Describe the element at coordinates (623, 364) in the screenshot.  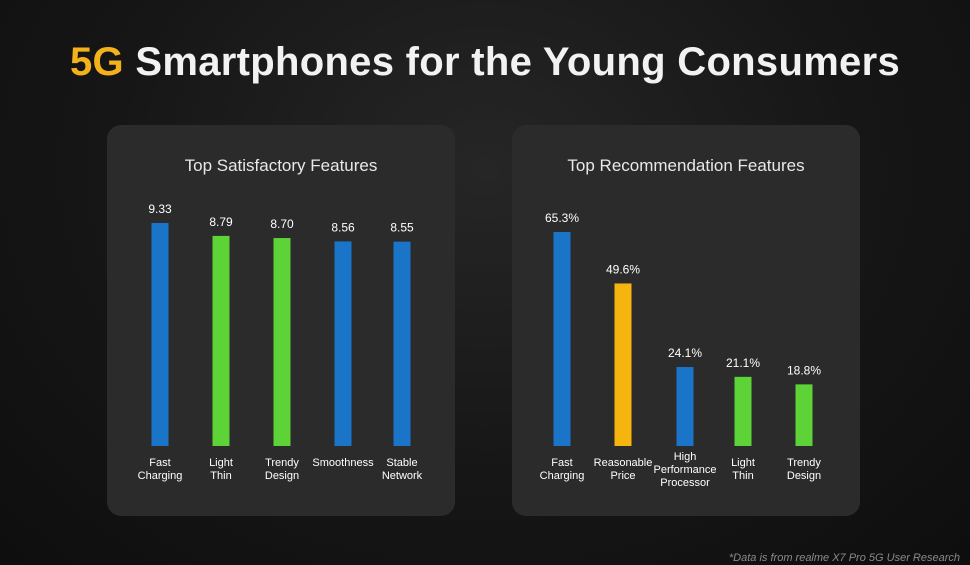
I see `bar-reasonable-price` at that location.